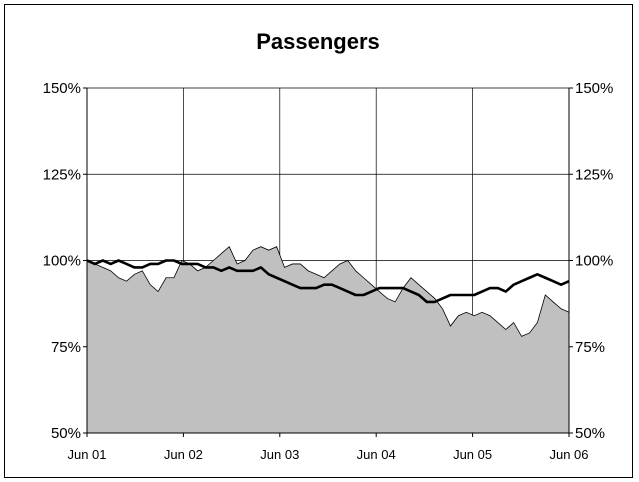 Image resolution: width=639 pixels, height=482 pixels. What do you see at coordinates (590, 433) in the screenshot?
I see `y-tick-label-right-0: 50%` at bounding box center [590, 433].